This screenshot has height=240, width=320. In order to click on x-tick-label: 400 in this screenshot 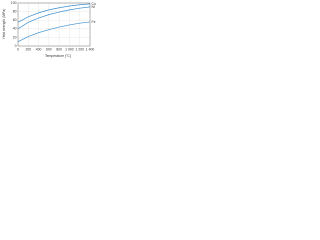, I will do `click(39, 49)`.